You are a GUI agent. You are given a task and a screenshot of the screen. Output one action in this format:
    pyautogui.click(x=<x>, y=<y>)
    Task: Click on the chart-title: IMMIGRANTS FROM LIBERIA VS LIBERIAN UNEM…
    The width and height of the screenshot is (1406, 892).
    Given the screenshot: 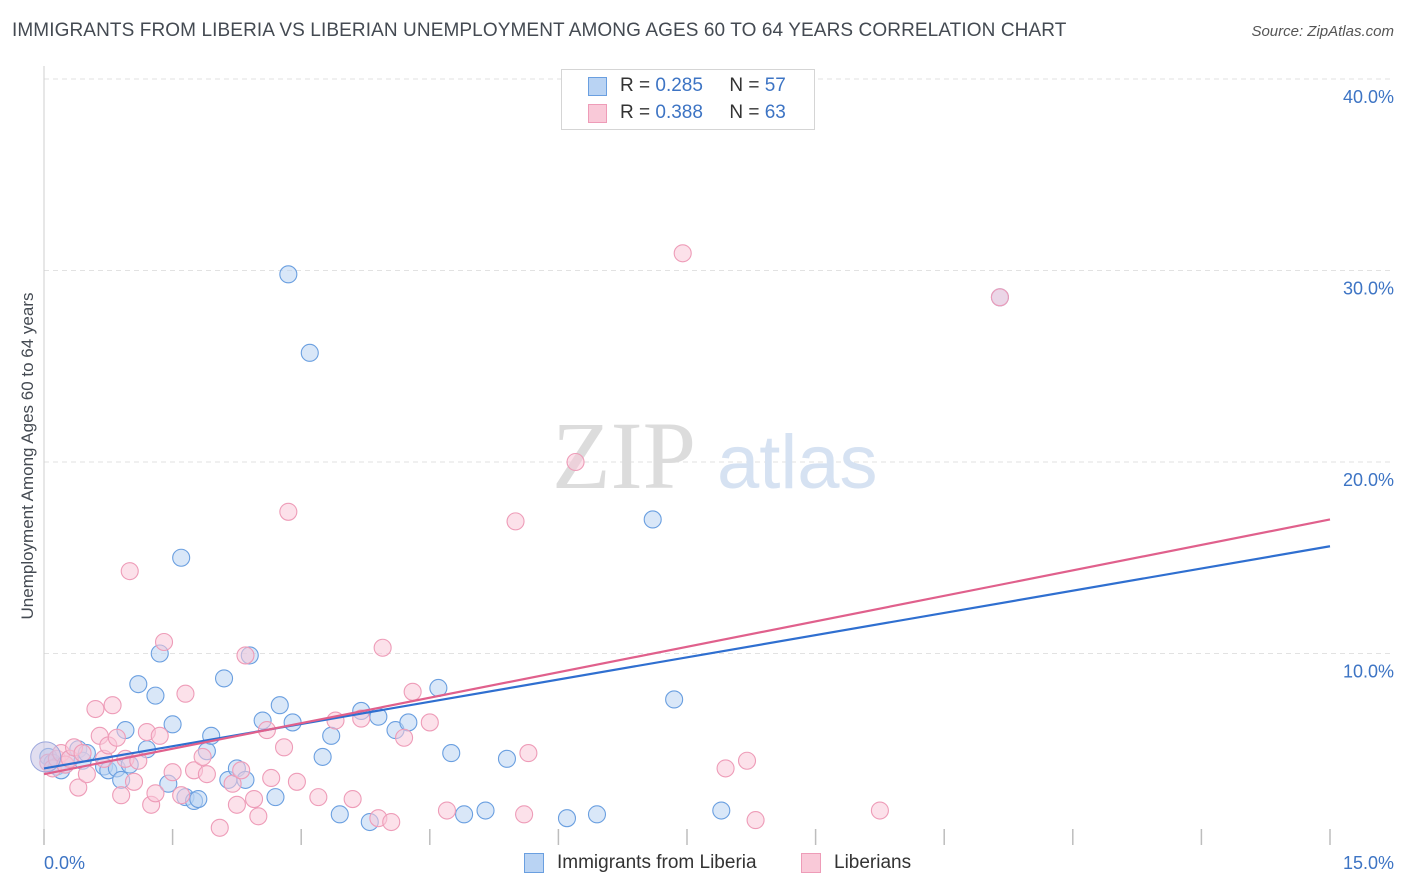 What is the action you would take?
    pyautogui.click(x=539, y=30)
    